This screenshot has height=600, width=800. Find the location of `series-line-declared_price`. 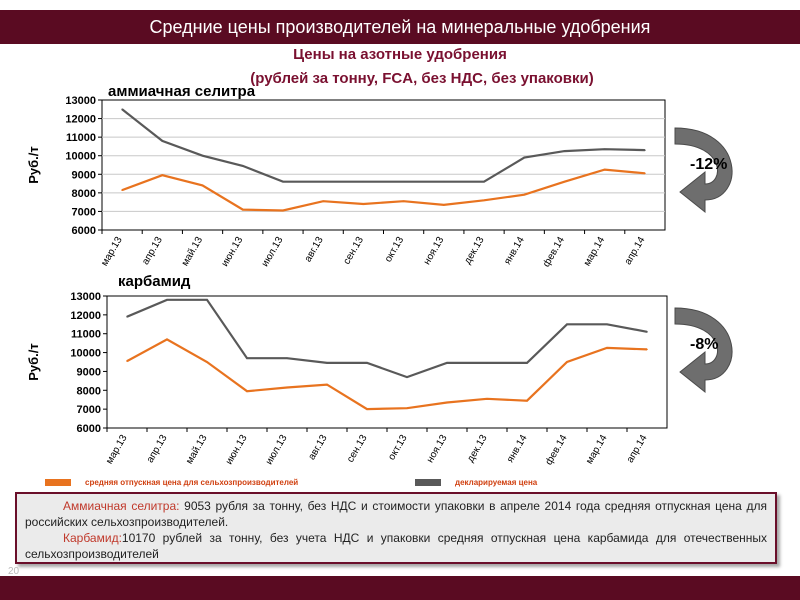

series-line-declared_price is located at coordinates (383, 145).